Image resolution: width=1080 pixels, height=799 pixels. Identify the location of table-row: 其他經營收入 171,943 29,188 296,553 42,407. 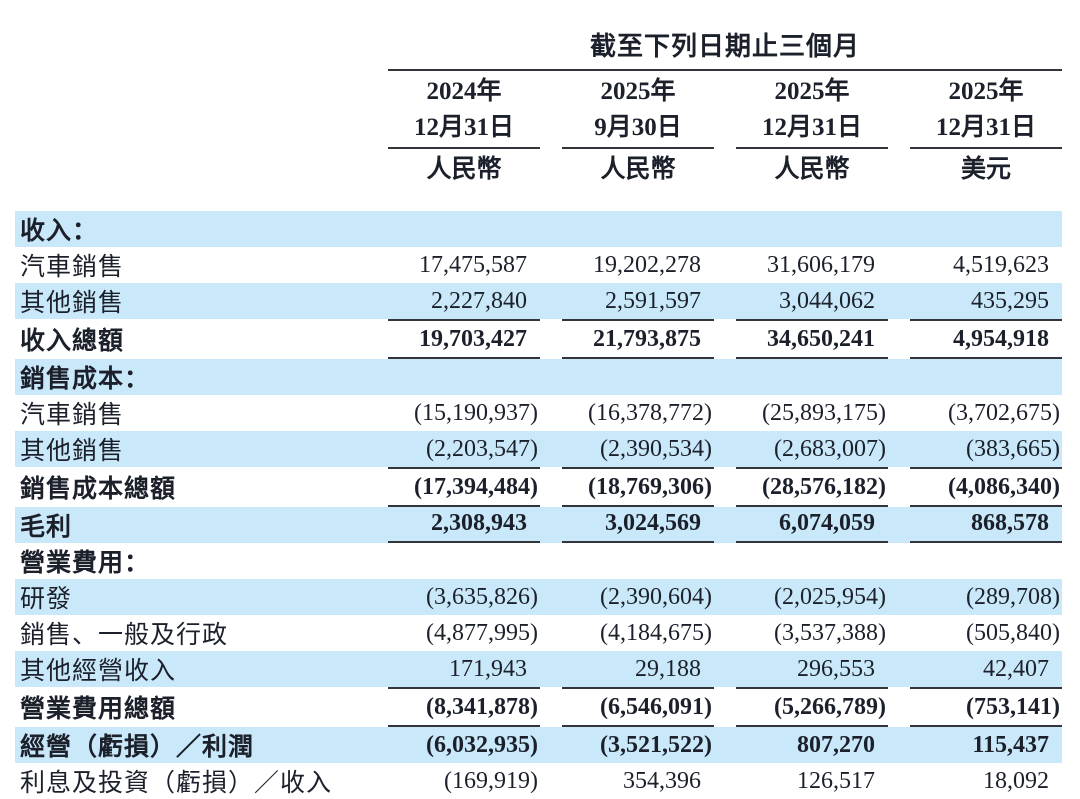
(539, 669).